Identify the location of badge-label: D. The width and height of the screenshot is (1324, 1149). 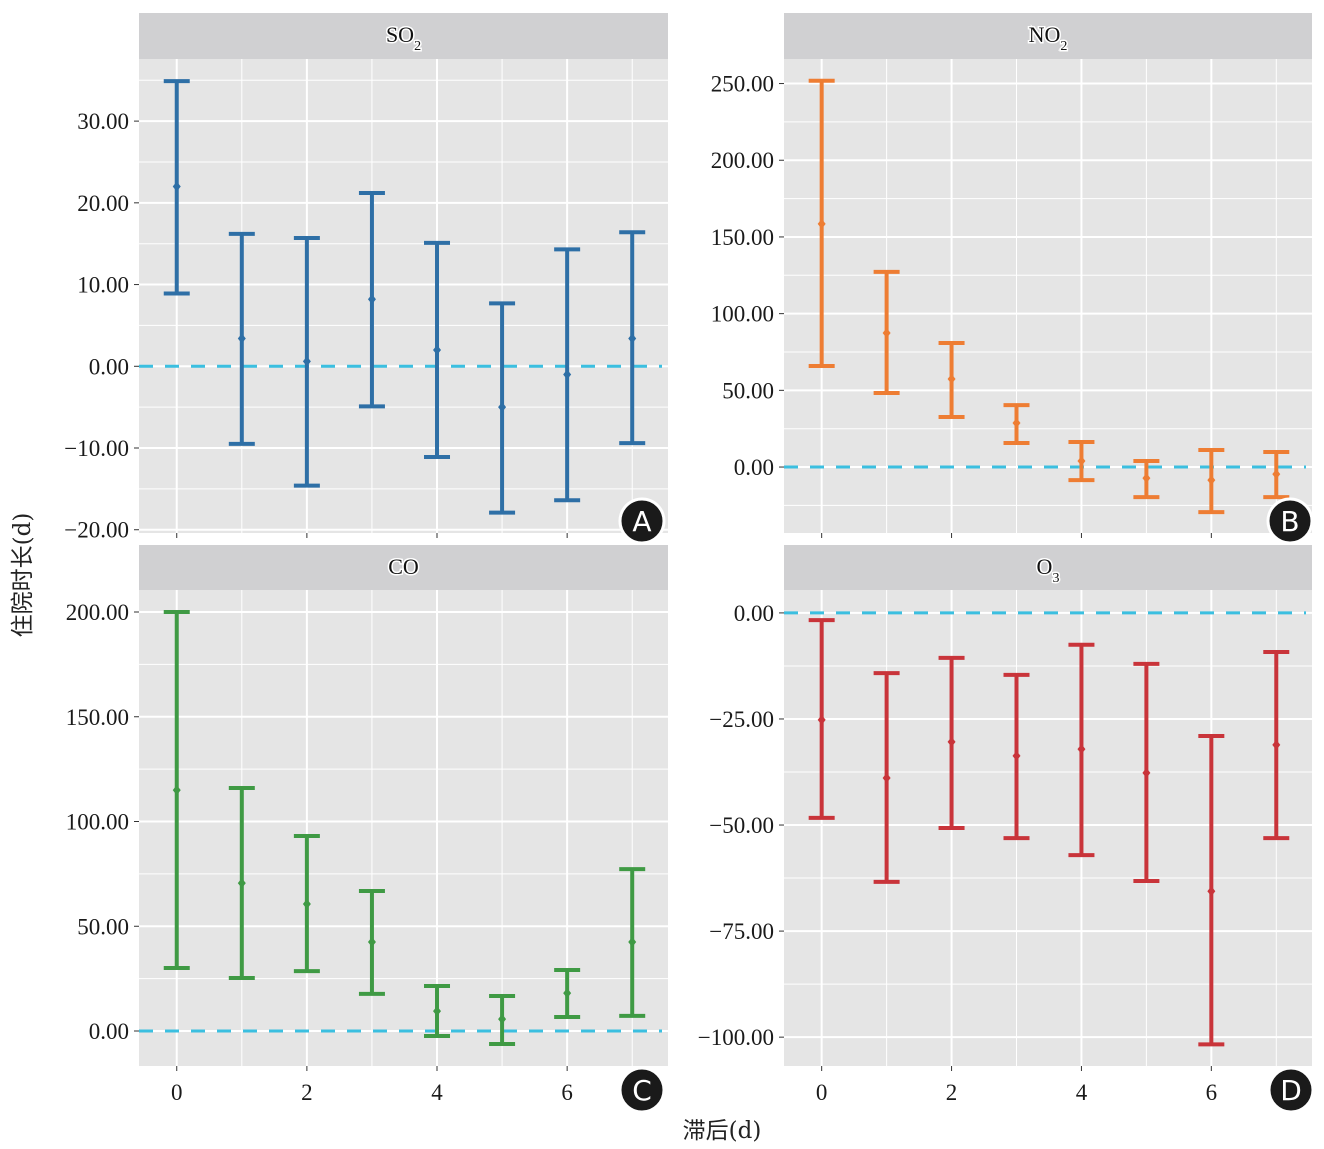
(1291, 1090).